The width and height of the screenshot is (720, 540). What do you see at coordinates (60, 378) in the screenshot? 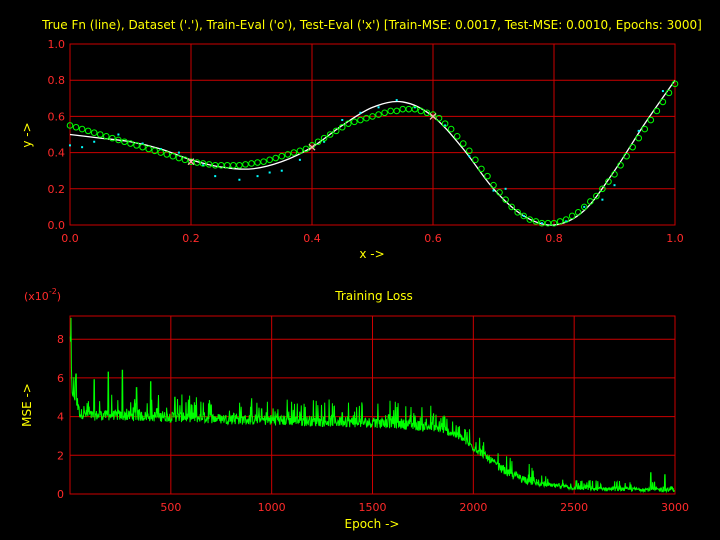
I see `bottom-y-tick-label: 6` at bounding box center [60, 378].